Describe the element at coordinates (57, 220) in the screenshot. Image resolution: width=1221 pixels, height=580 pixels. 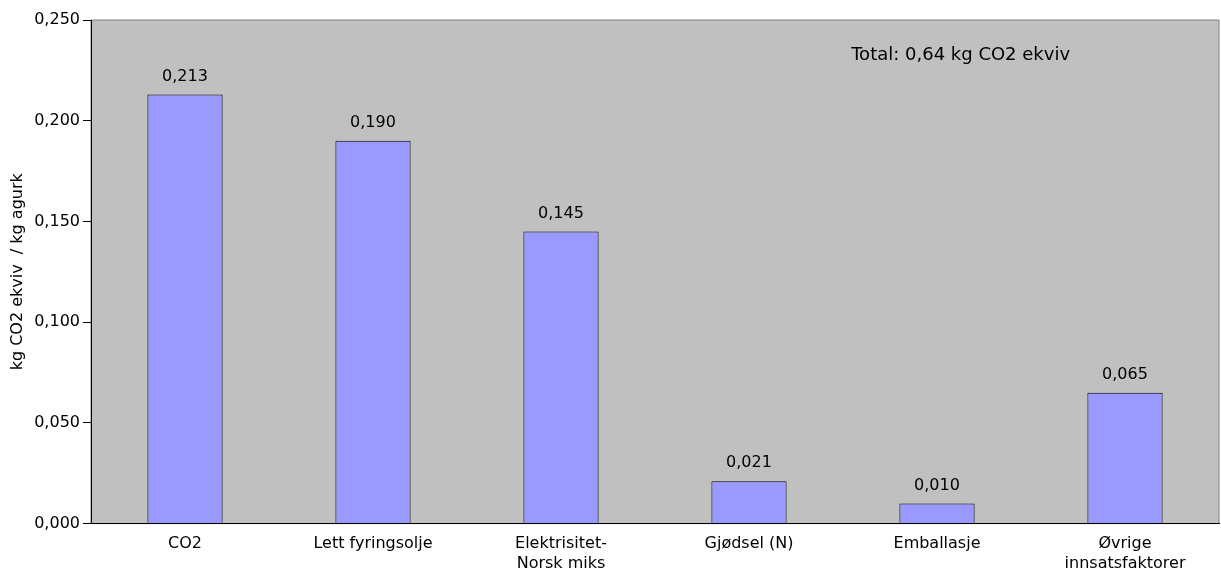
I see `y-tick-label: 0,150` at that location.